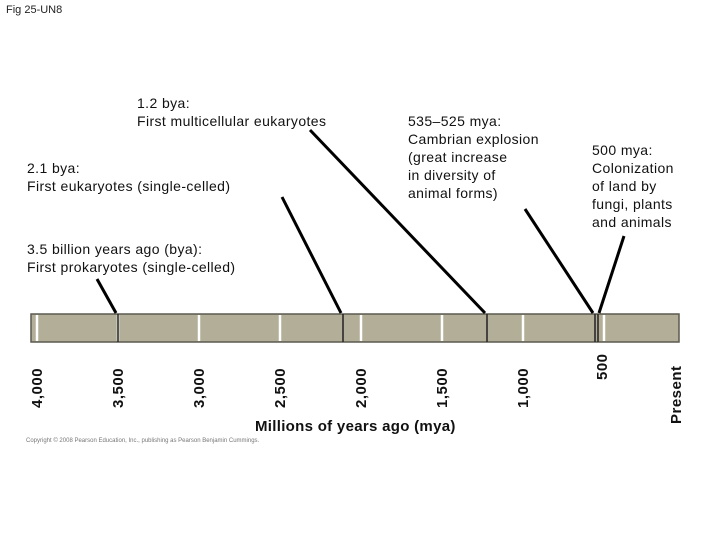 The image size is (720, 540). I want to click on tick-label-3500: 3,500, so click(118, 387).